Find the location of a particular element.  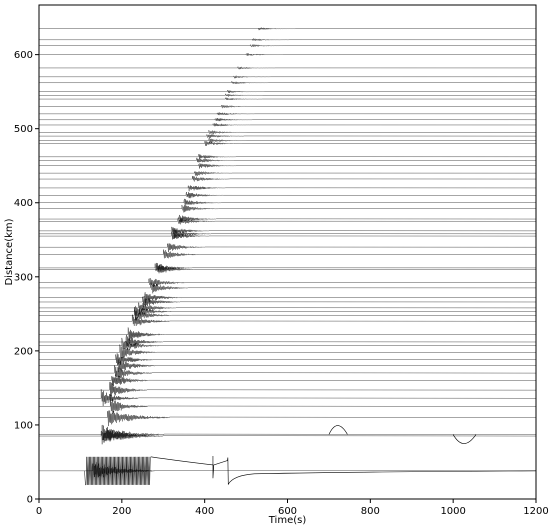

y-tick-label: 100 is located at coordinates (23, 425).